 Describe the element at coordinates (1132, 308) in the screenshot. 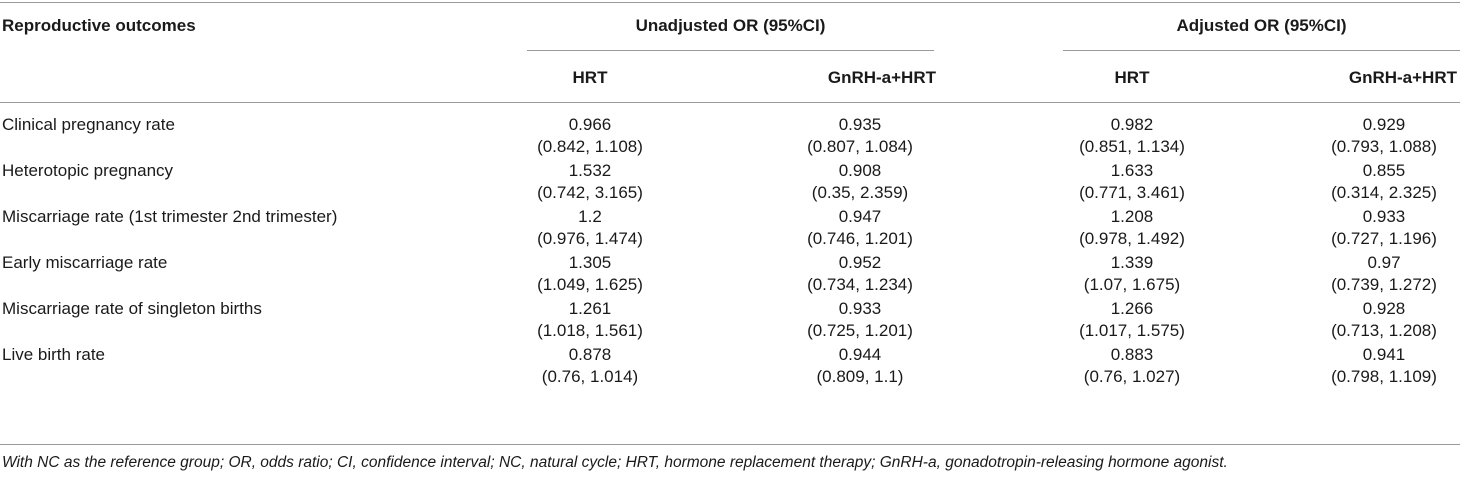

I see `adjusted-hrt-or: 1.266` at that location.